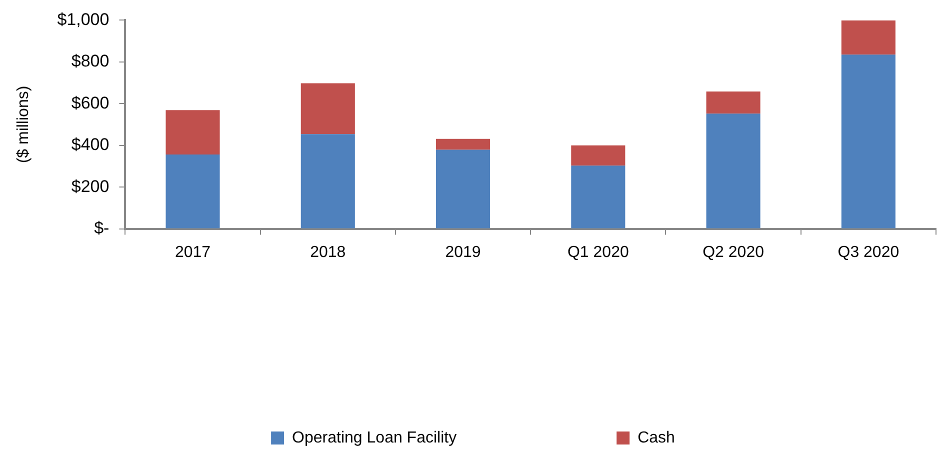 Image resolution: width=940 pixels, height=456 pixels. What do you see at coordinates (192, 252) in the screenshot?
I see `x-tick-label: 2017` at bounding box center [192, 252].